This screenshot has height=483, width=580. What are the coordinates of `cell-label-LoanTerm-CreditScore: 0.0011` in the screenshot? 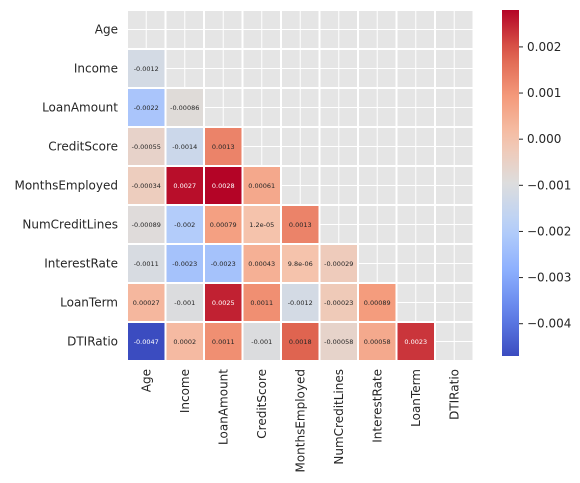 It's located at (261, 303).